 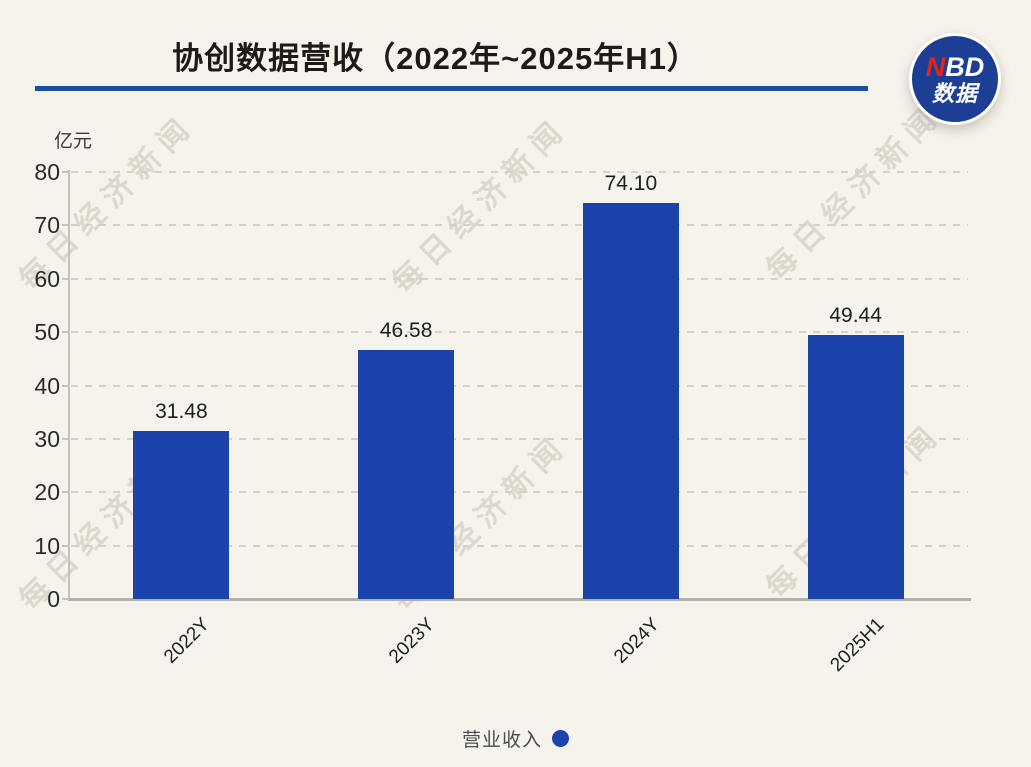 I want to click on y-tick-label: 70, so click(x=47, y=225).